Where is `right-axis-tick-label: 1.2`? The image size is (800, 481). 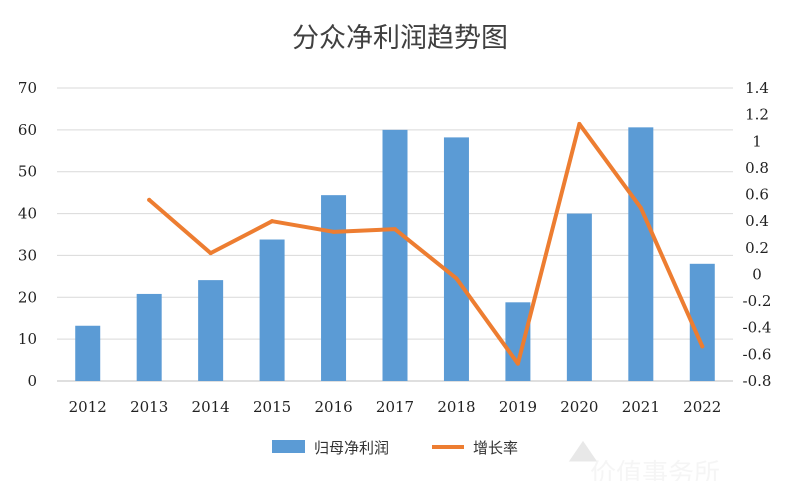
right-axis-tick-label: 1.2 is located at coordinates (757, 115).